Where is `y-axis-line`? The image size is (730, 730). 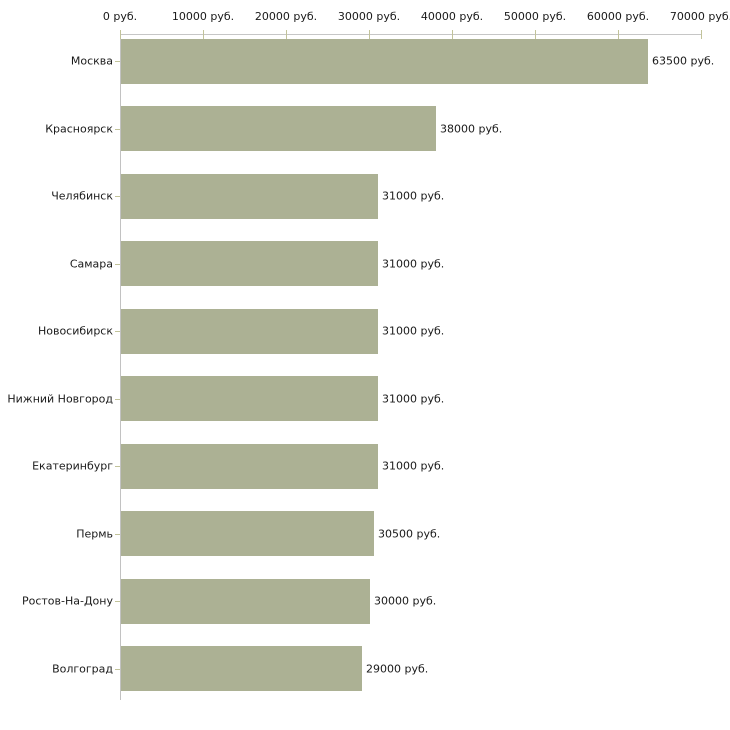 y-axis-line is located at coordinates (120, 367).